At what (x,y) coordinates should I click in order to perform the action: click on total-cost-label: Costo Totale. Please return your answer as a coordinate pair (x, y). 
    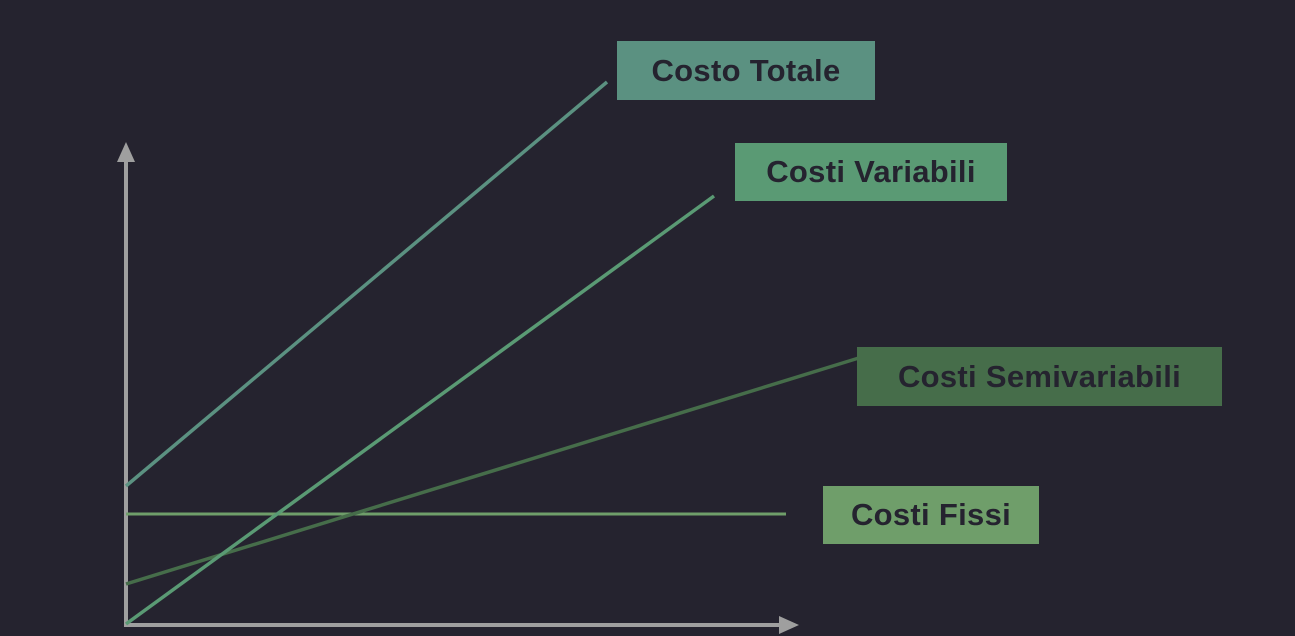
    Looking at the image, I should click on (746, 70).